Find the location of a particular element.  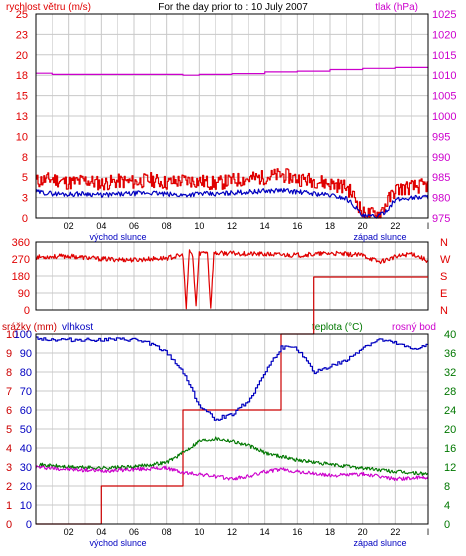

rain-y-tick: 5 is located at coordinates (9, 430).